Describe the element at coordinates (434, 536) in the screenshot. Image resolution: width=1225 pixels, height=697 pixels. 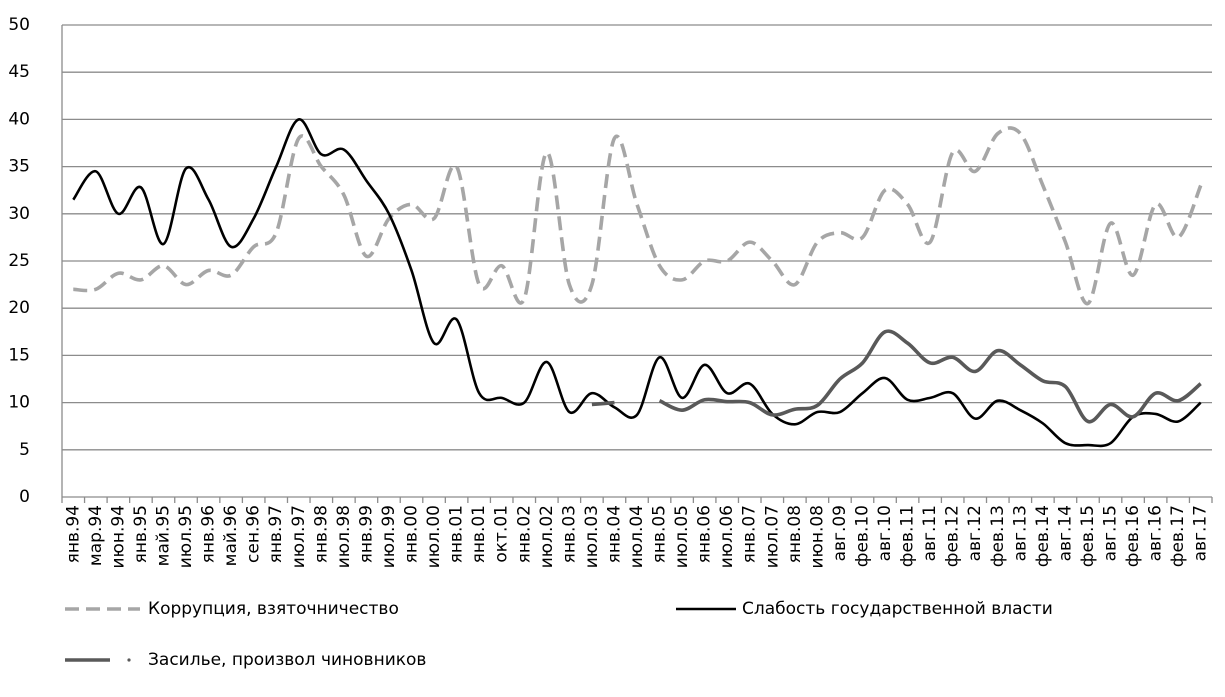
I see `x-tick-label: июл.00` at that location.